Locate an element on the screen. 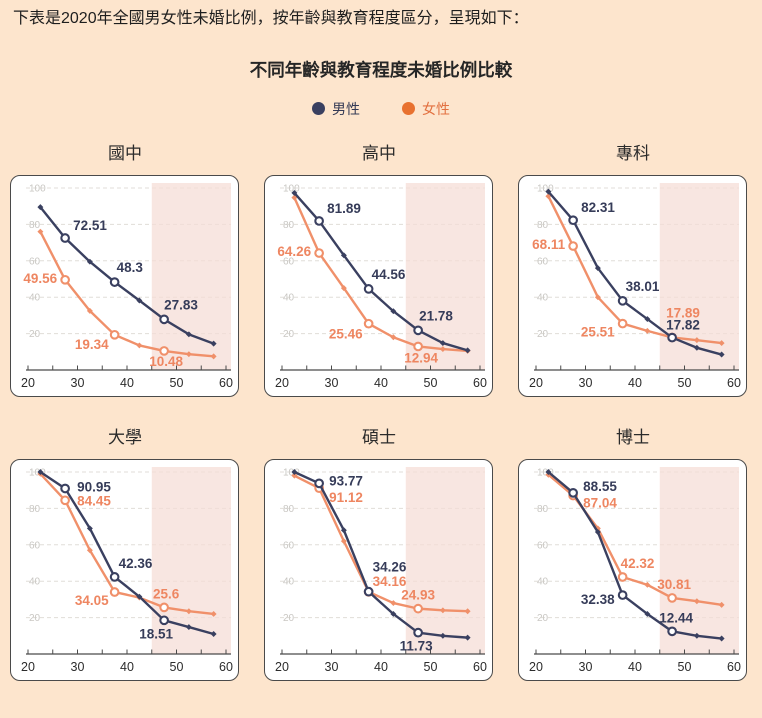  svg-text: 25.46 is located at coordinates (346, 333).